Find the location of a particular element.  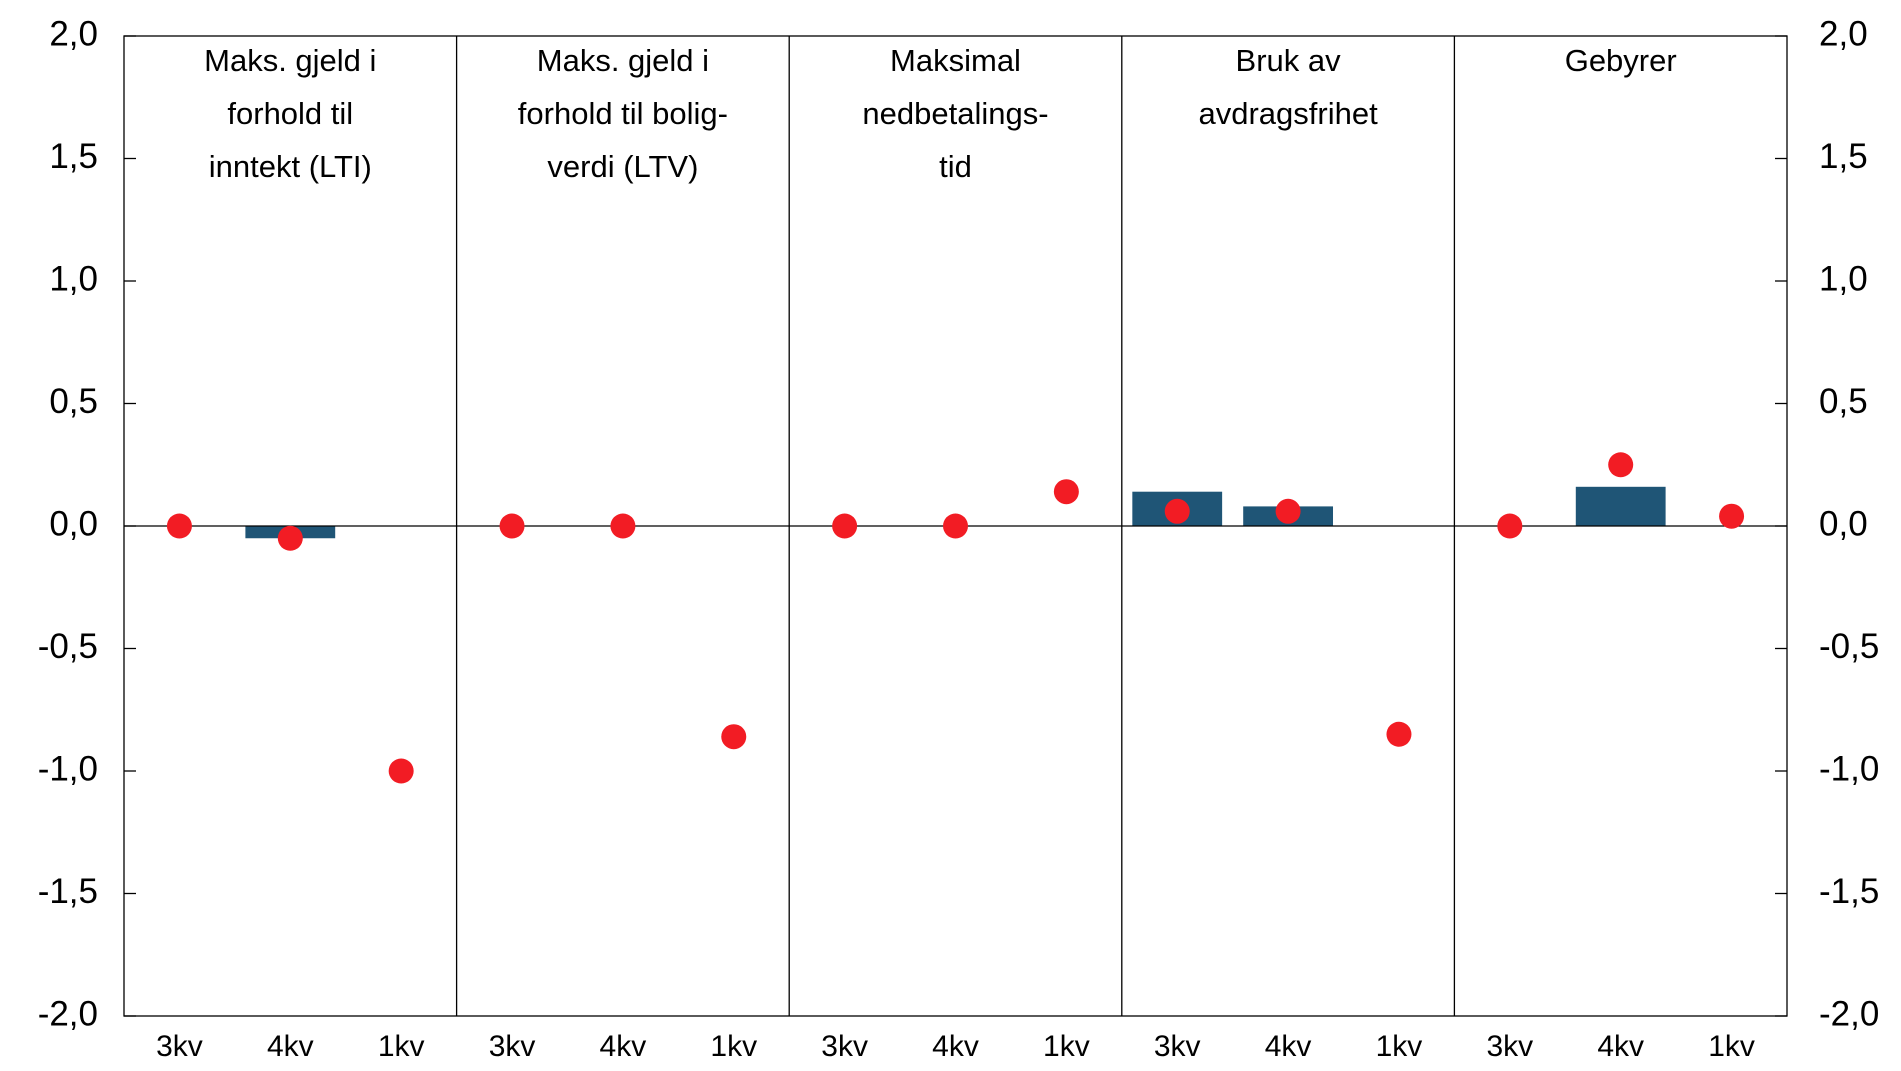

y-tick-label: 1,0 is located at coordinates (73, 278).